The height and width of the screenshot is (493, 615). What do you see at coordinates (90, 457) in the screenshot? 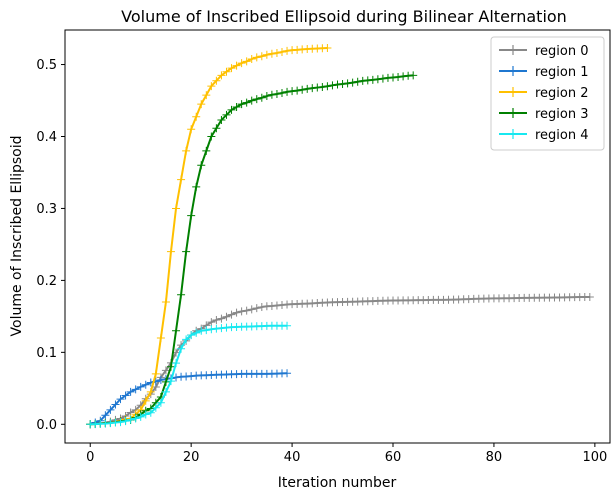
I see `x-tick-label: 0` at bounding box center [90, 457].